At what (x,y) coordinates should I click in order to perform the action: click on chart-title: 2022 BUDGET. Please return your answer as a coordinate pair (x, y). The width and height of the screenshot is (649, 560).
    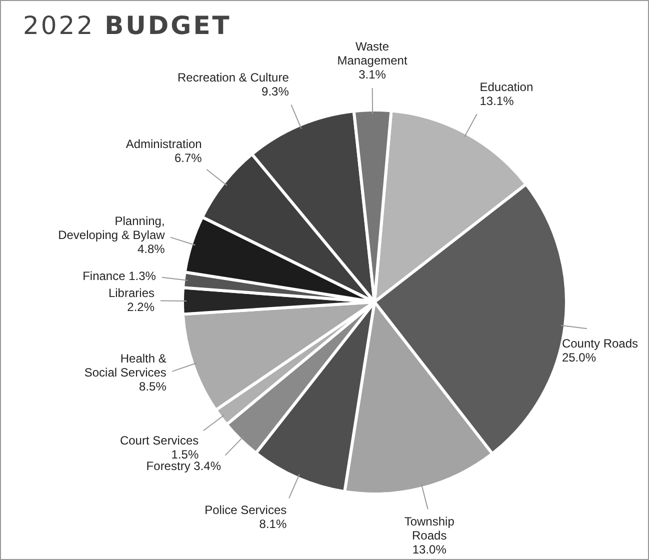
    Looking at the image, I should click on (127, 25).